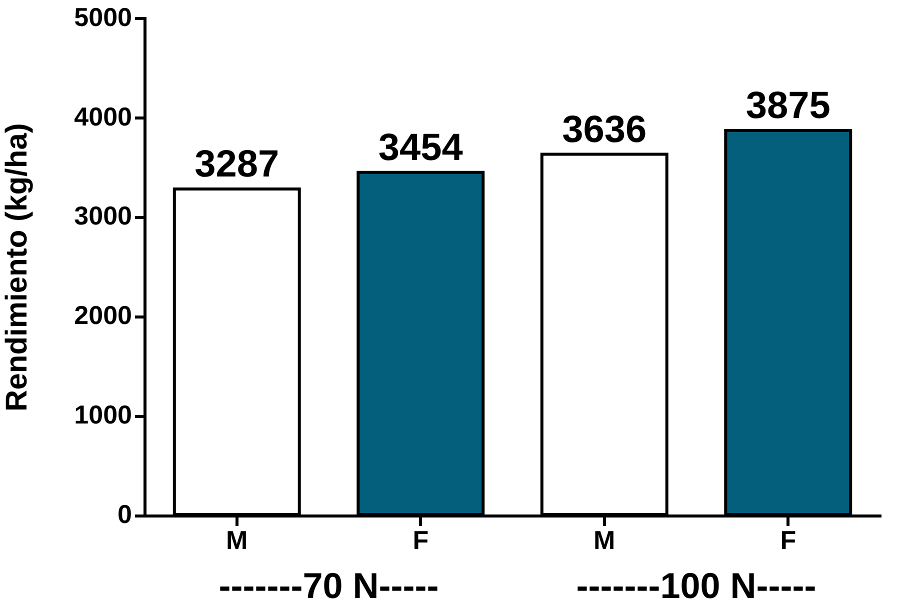  I want to click on y-tick-label: 5000, so click(103, 17).